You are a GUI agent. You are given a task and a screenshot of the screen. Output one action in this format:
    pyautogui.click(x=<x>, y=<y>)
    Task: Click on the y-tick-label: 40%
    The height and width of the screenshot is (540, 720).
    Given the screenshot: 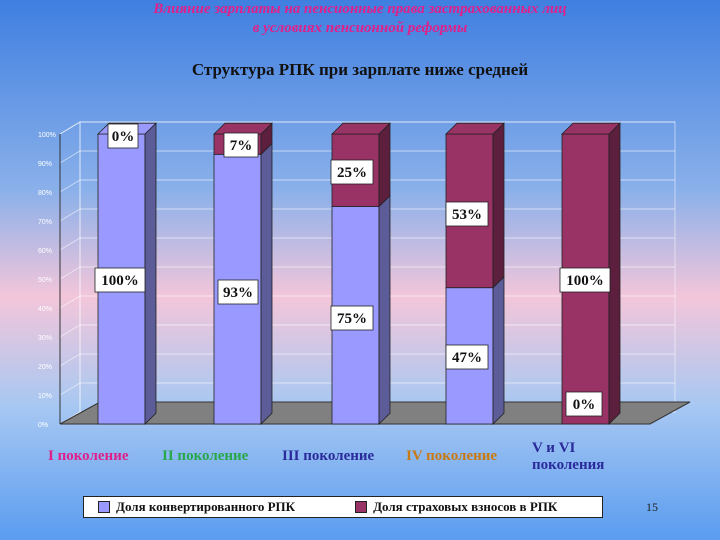 What is the action you would take?
    pyautogui.click(x=45, y=309)
    